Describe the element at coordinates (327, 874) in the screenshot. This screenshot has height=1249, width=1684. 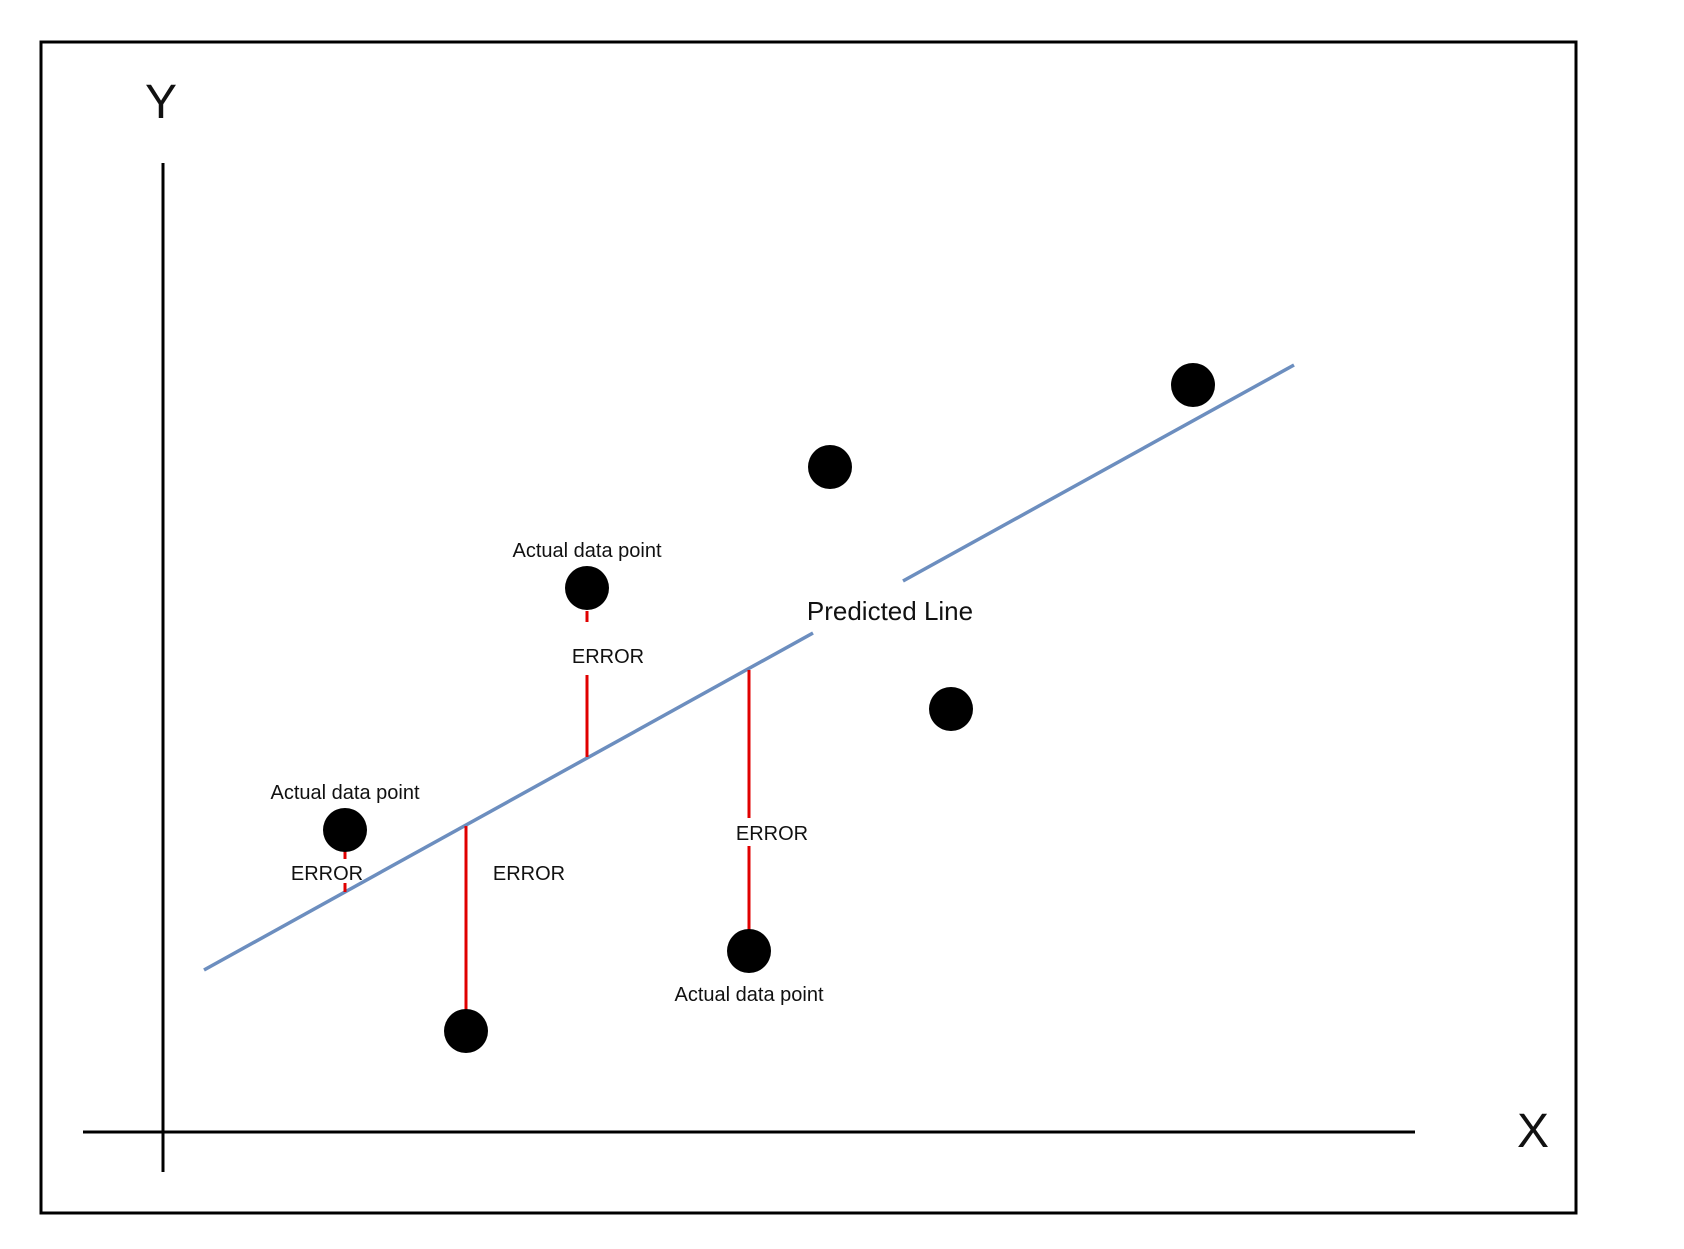
I see `error-label-1: ERROR` at that location.